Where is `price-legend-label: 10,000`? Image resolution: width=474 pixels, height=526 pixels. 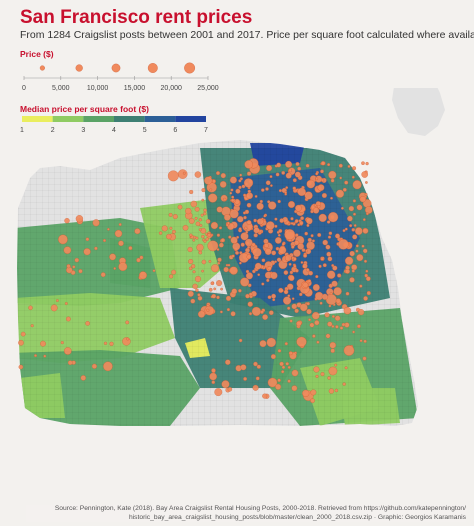
price-legend-label: 10,000 is located at coordinates (98, 88).